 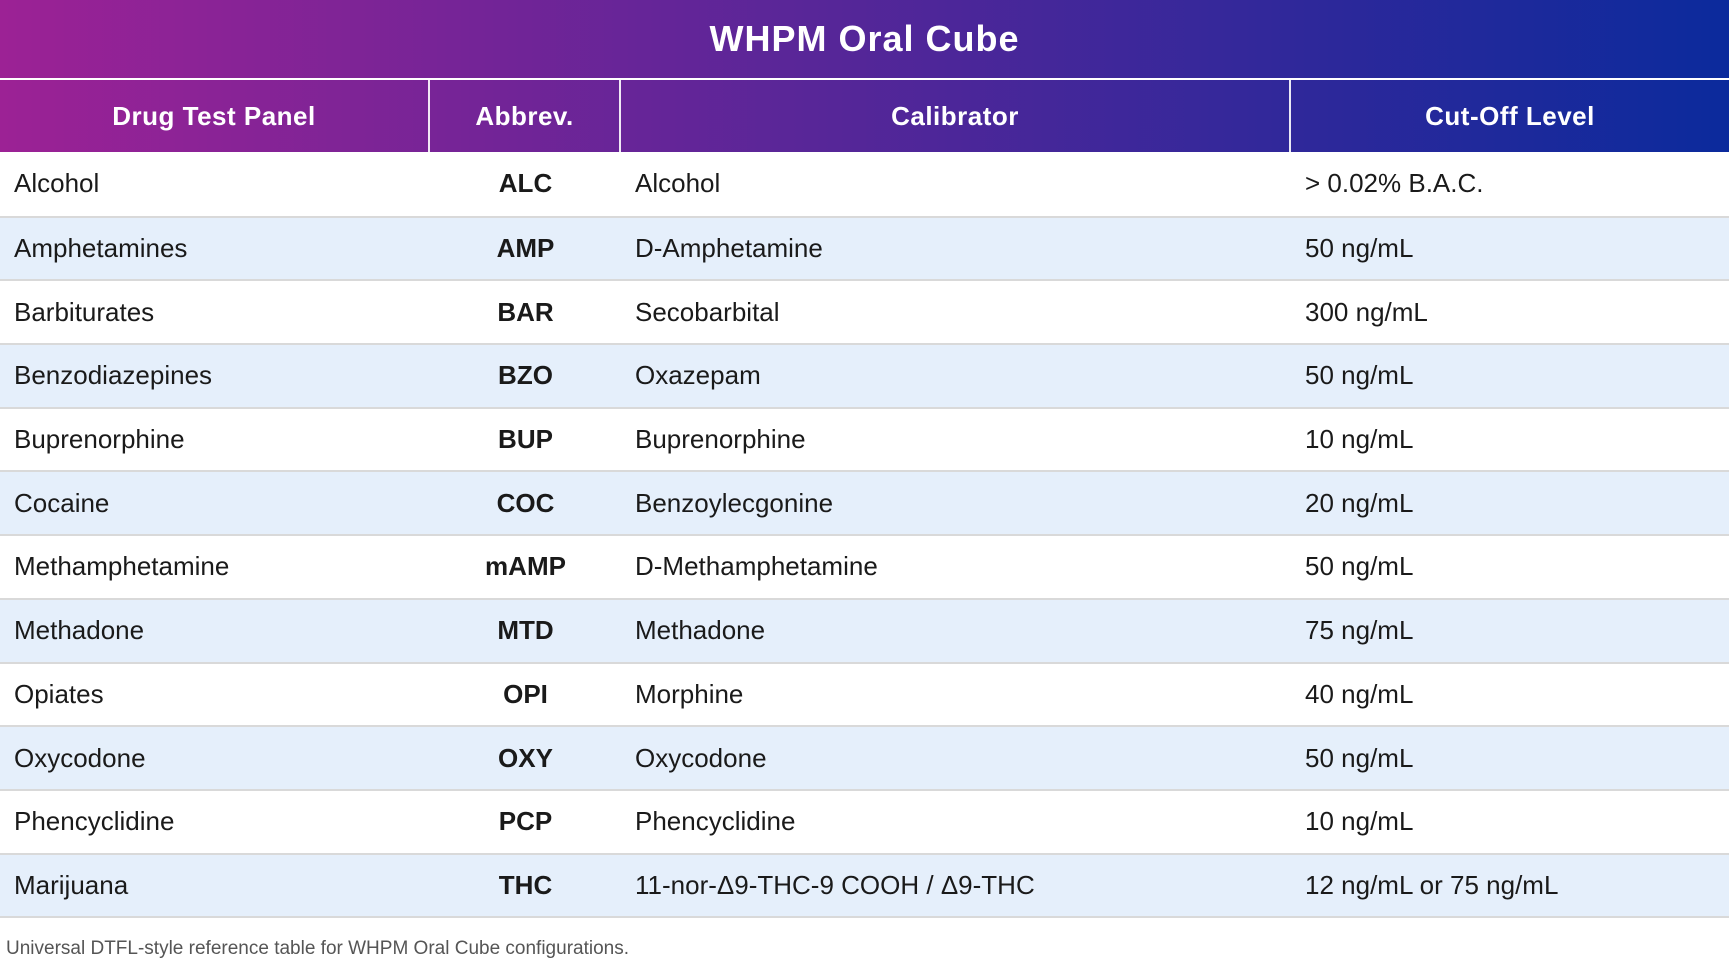 What do you see at coordinates (1510, 115) in the screenshot?
I see `column-header-cutoff: Cut-Off Level` at bounding box center [1510, 115].